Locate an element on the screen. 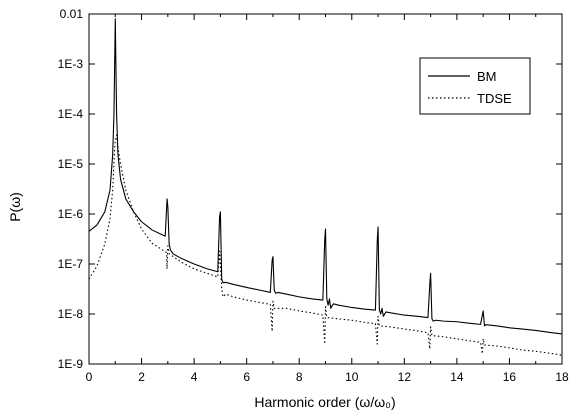 The image size is (569, 414). y-tick-label: 1E-3 is located at coordinates (71, 64).